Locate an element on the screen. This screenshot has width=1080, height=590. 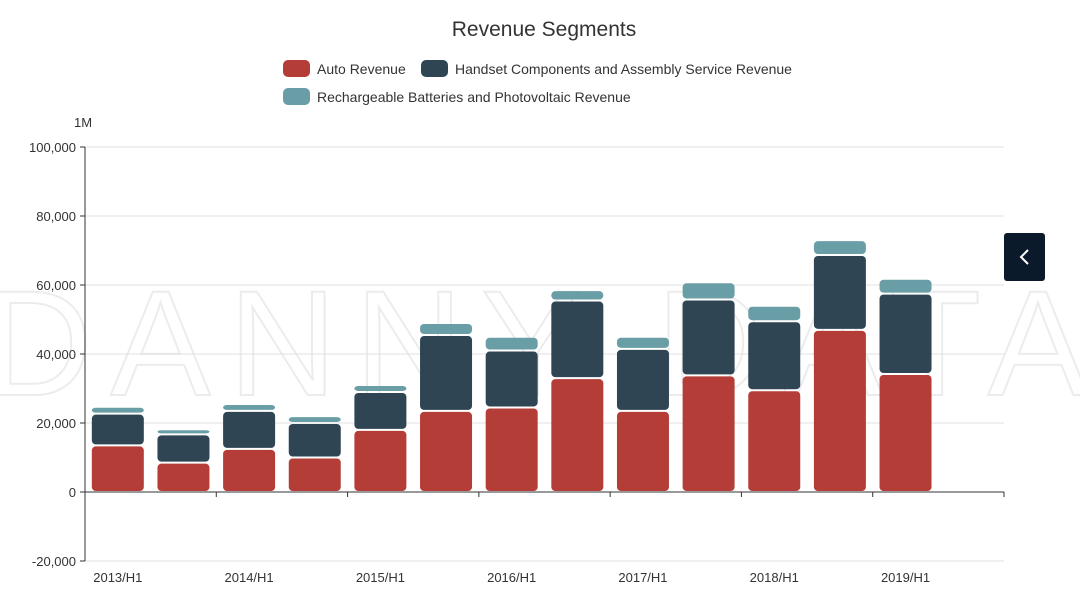
chart-title: Revenue Segments is located at coordinates (544, 29).